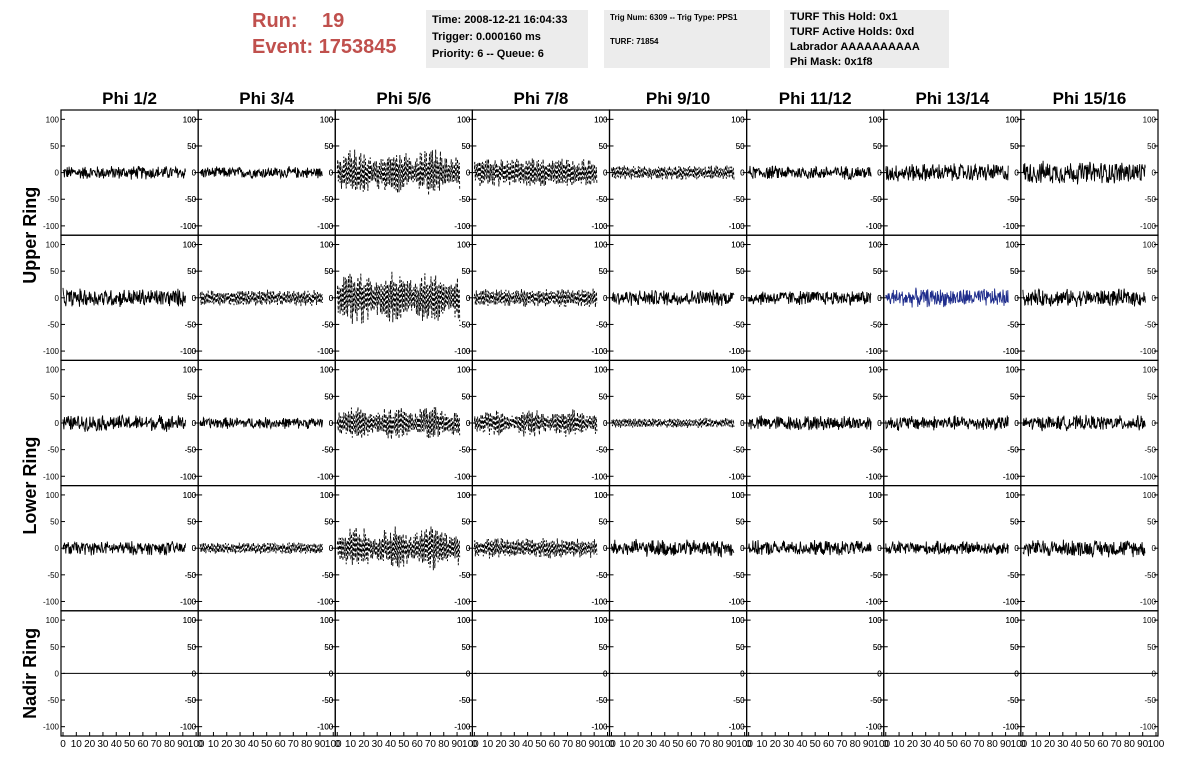  What do you see at coordinates (283, 47) in the screenshot?
I see `event-label: Event:` at bounding box center [283, 47].